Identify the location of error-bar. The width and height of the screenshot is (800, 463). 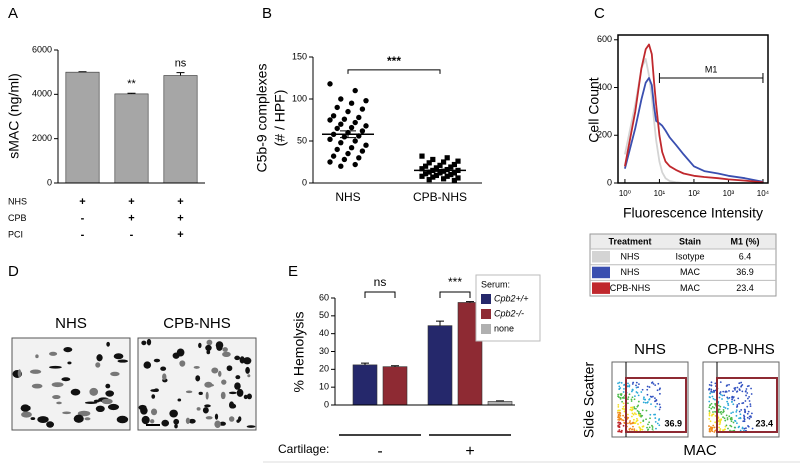
(395, 366).